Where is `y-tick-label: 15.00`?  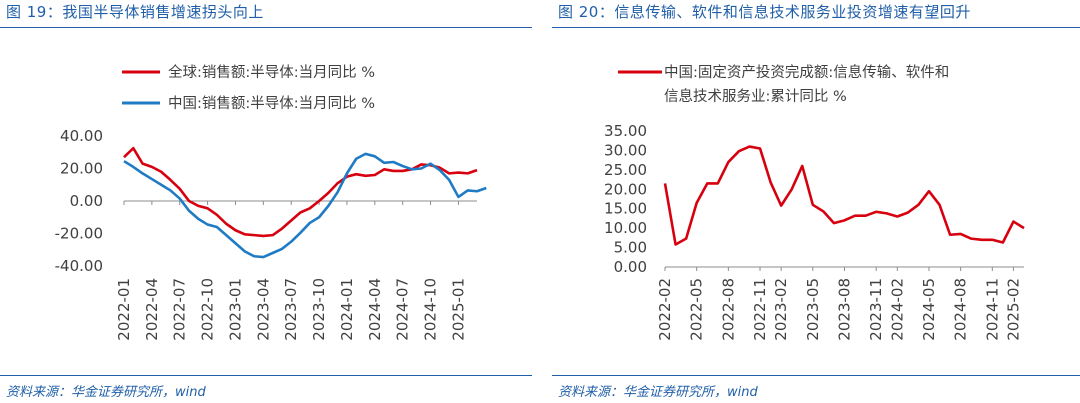
y-tick-label: 15.00 is located at coordinates (625, 209).